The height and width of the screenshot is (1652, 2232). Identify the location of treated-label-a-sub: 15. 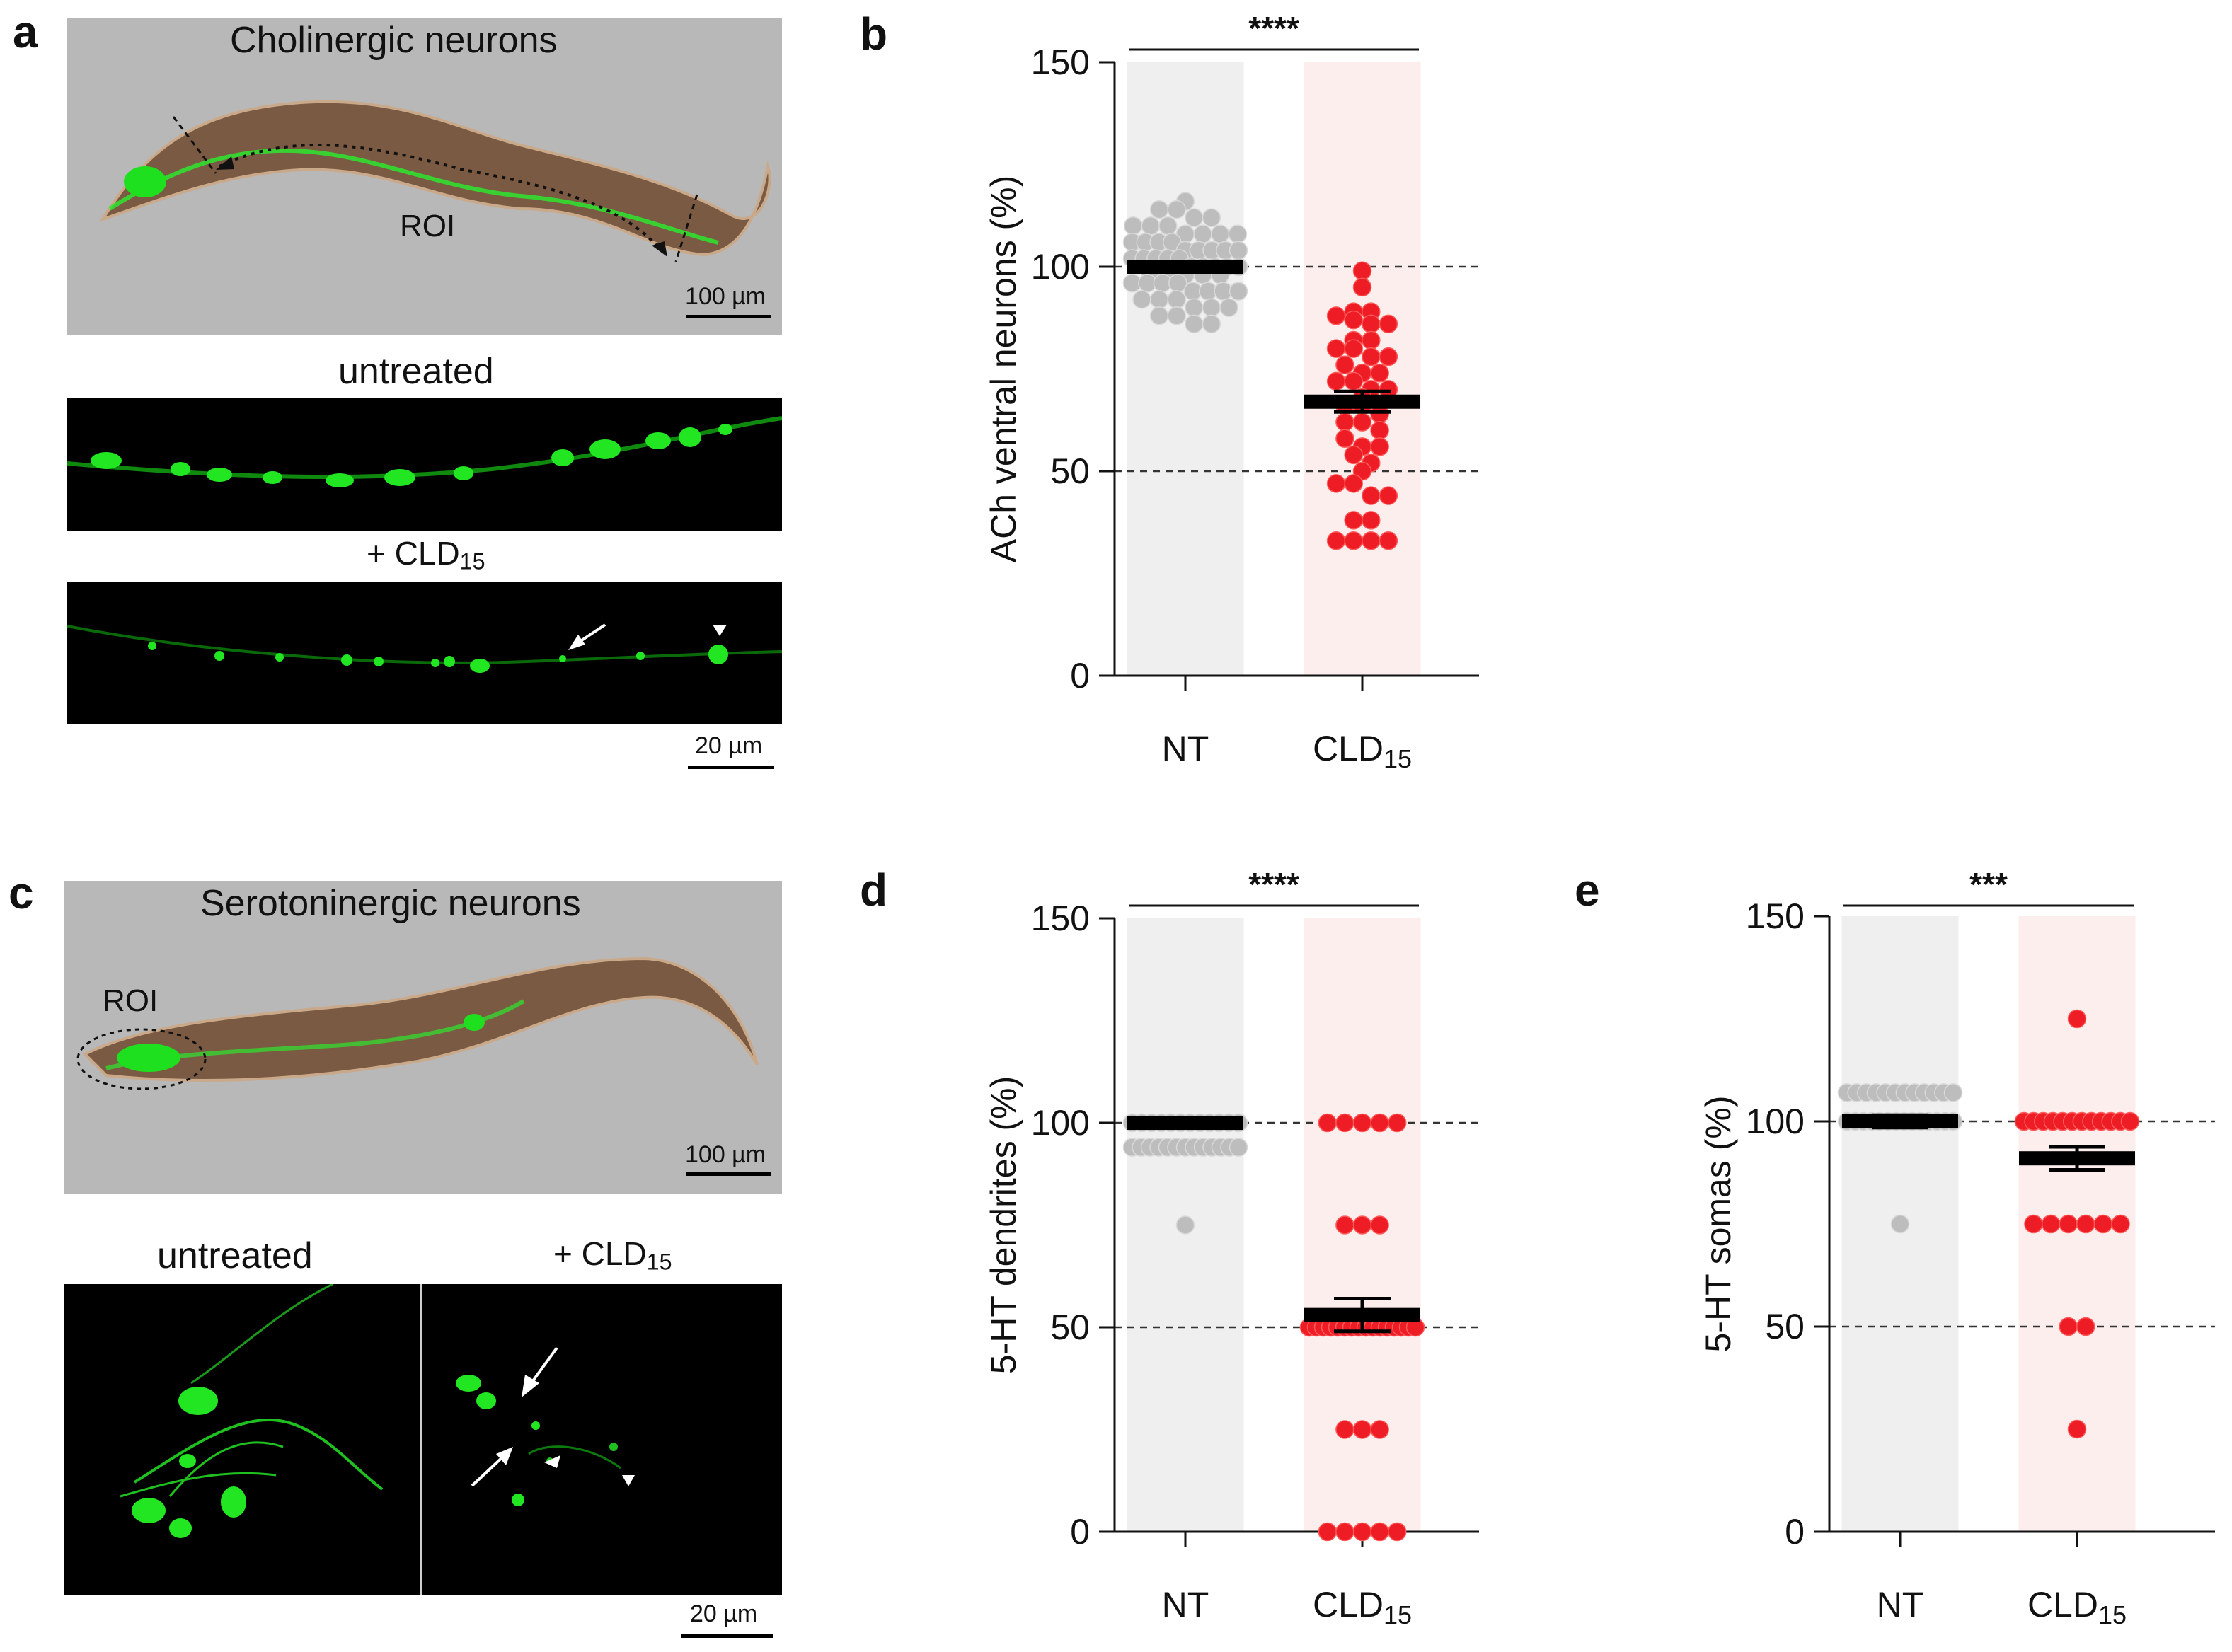
(472, 561).